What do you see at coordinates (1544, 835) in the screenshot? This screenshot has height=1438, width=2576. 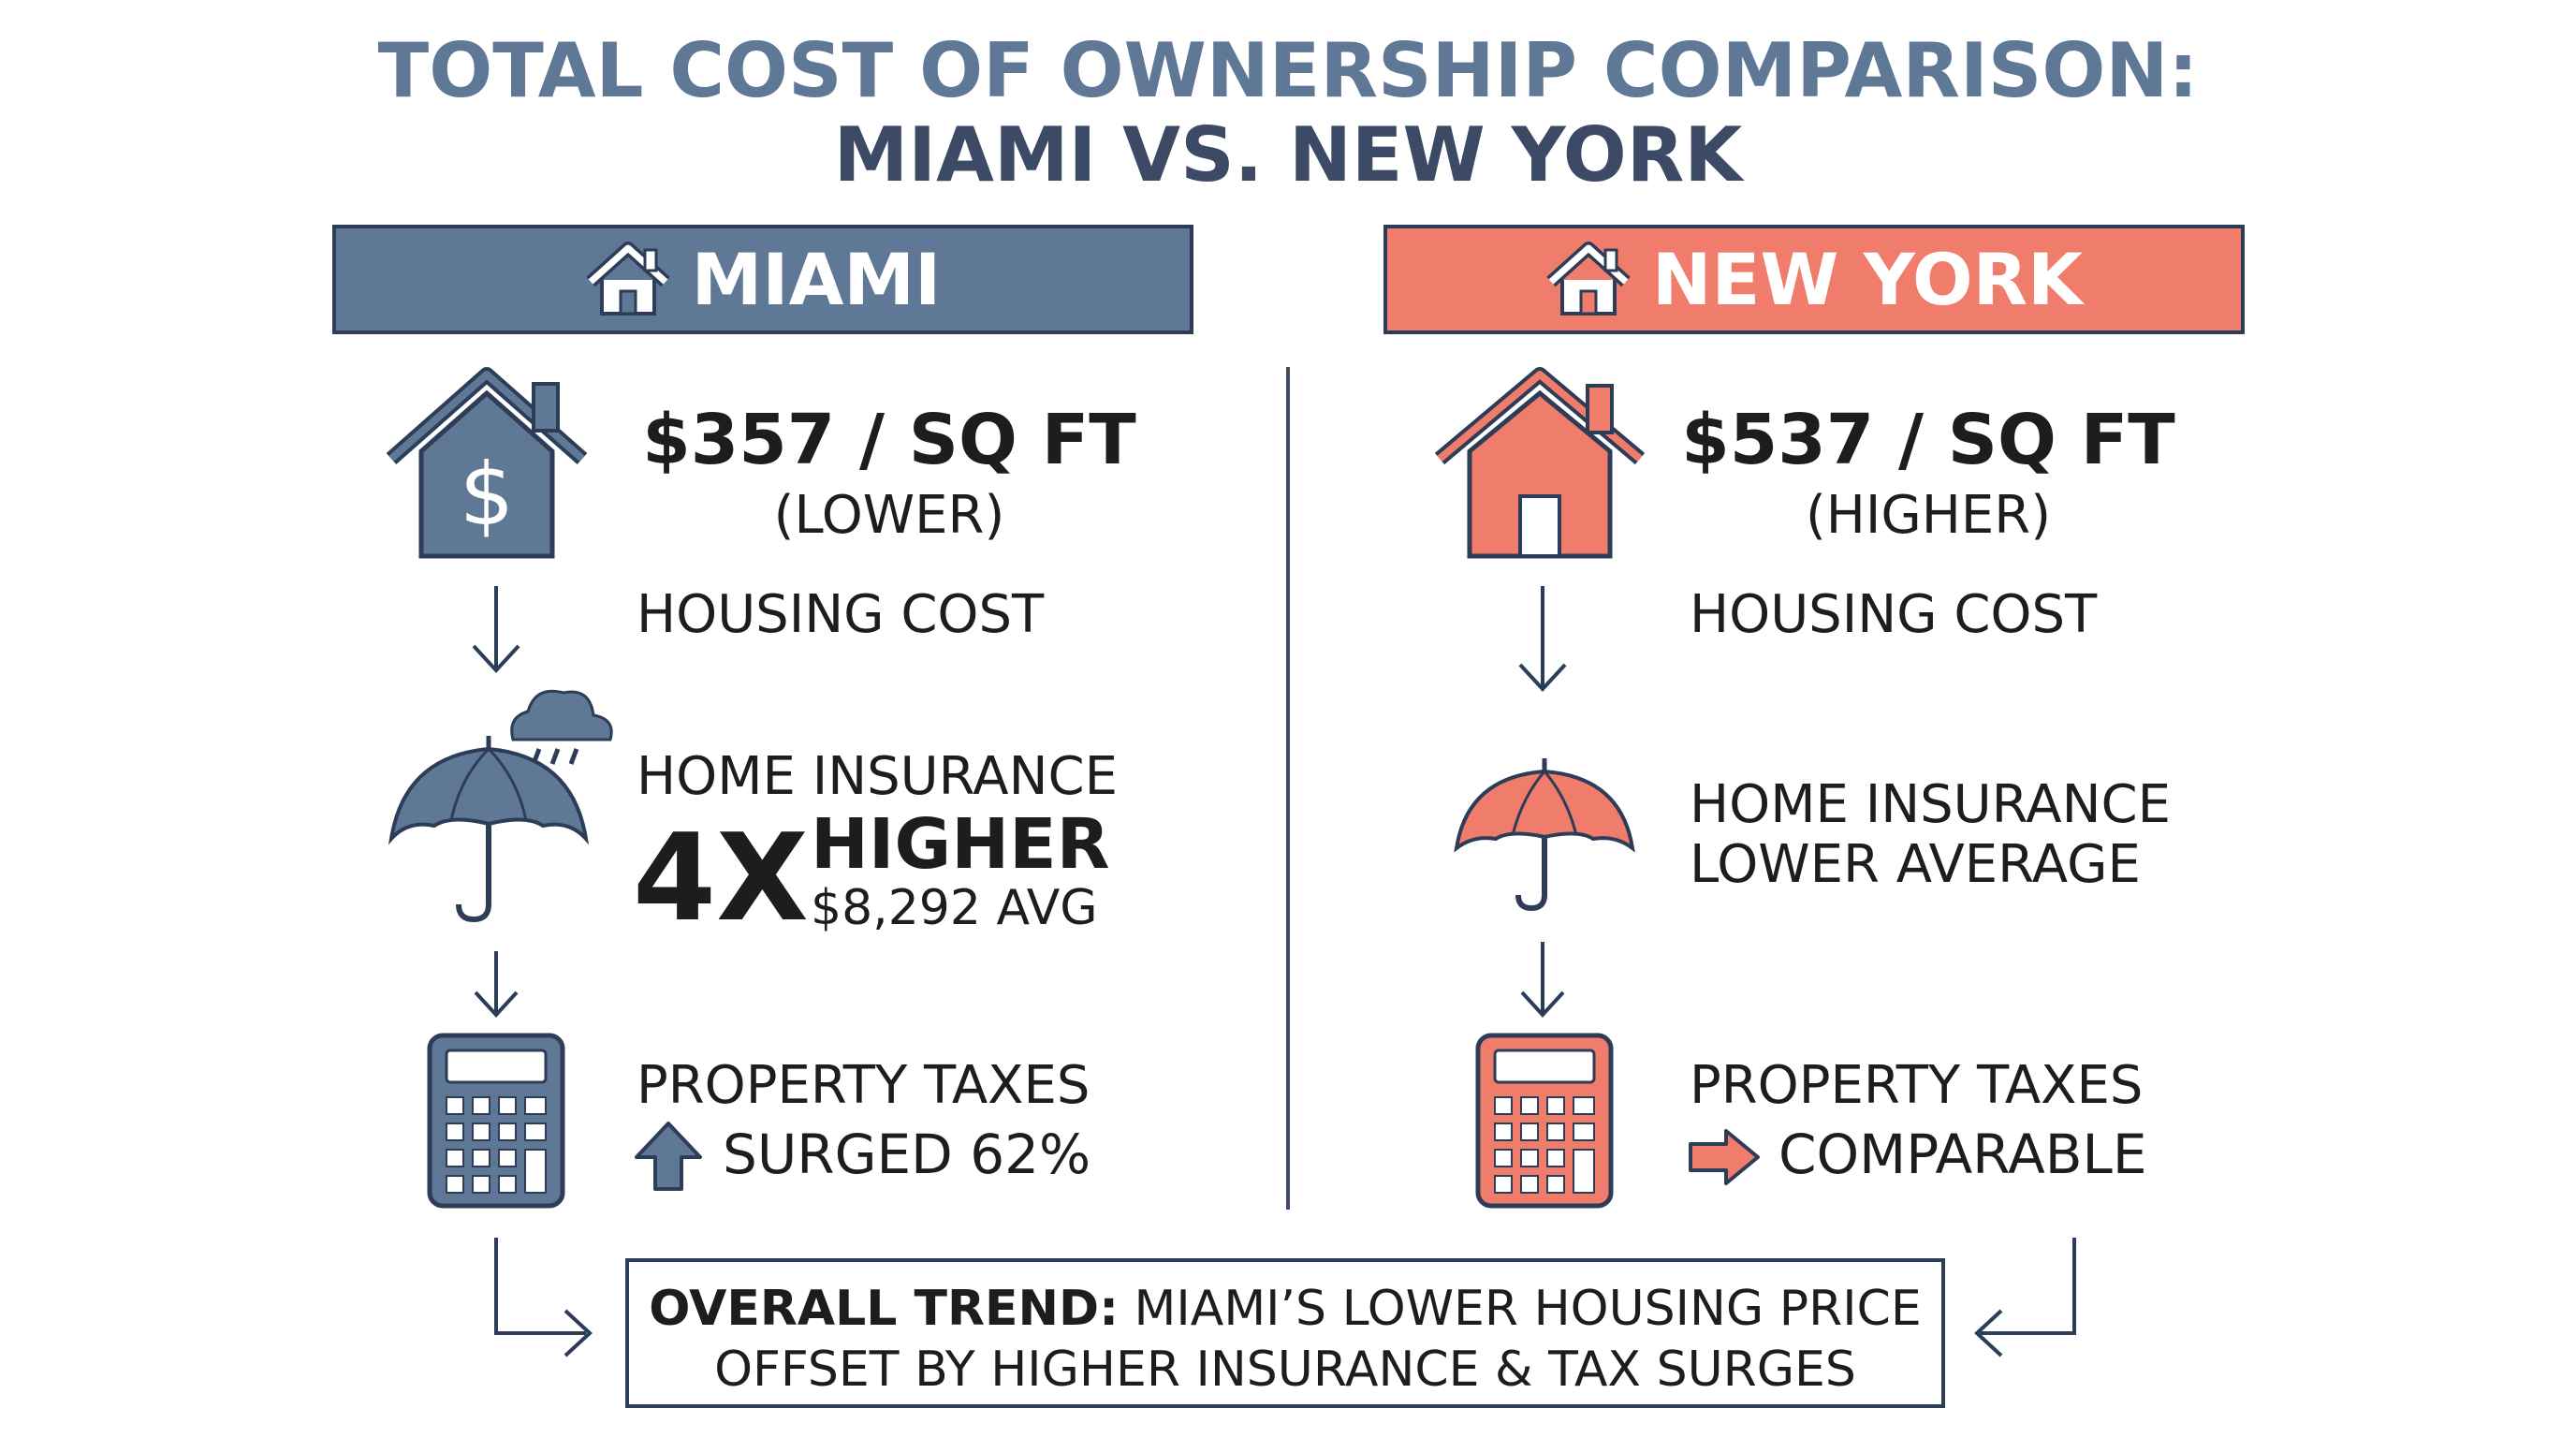 I see `umbrella-icon` at bounding box center [1544, 835].